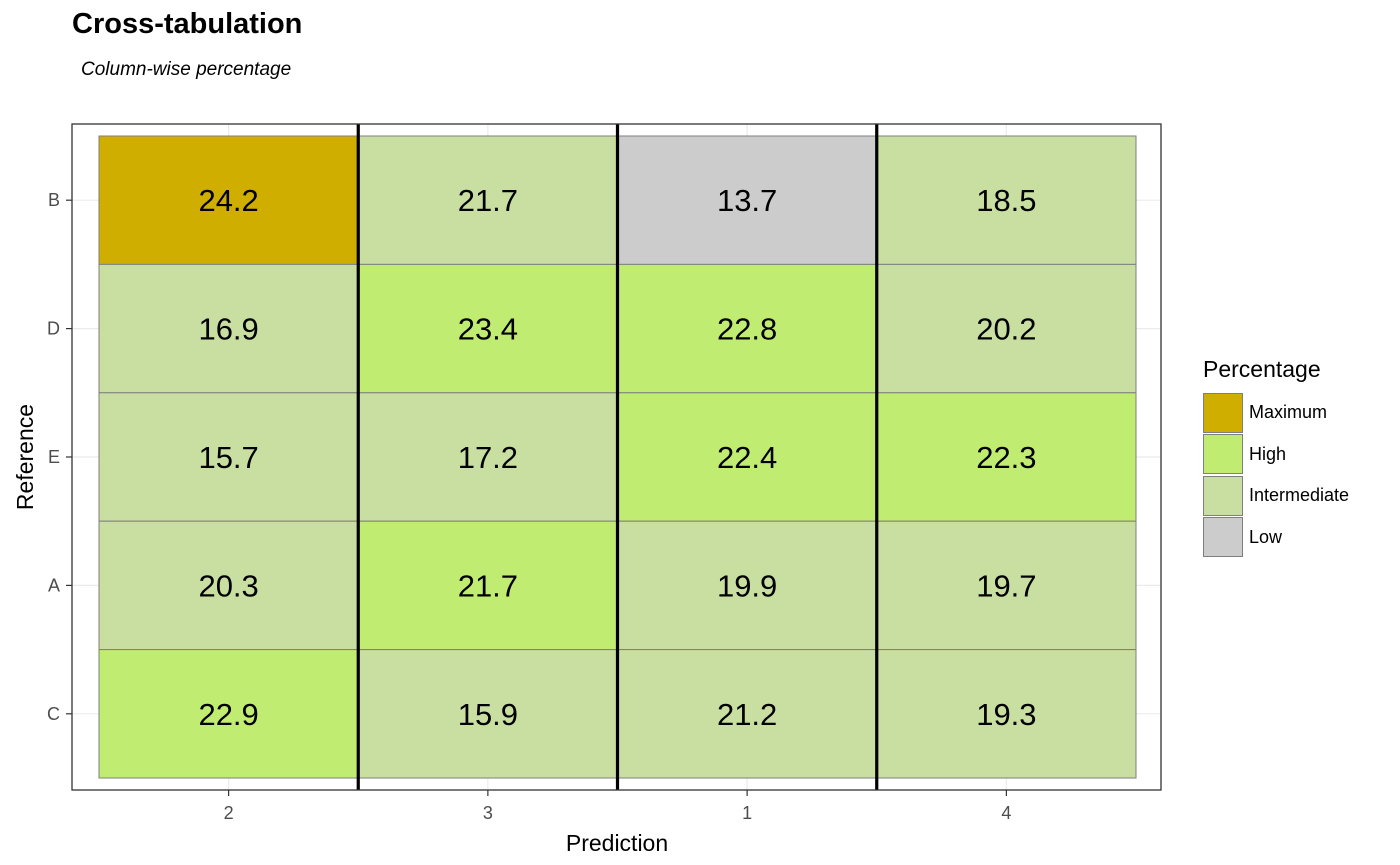  I want to click on cell-value-label: 20.2, so click(1006, 329).